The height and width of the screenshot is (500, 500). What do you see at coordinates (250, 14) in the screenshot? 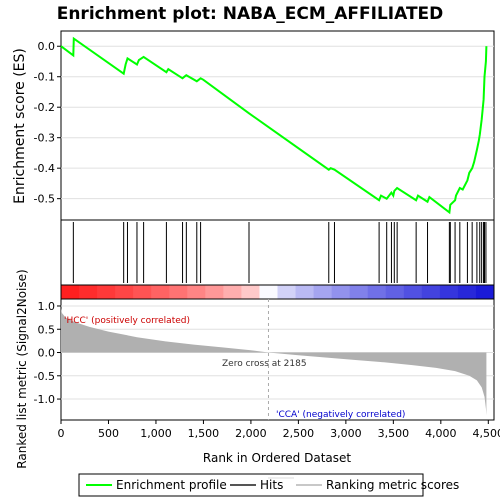
I see `chart-title: Enrichment plot: NABA_ECM_AFFILIATED` at bounding box center [250, 14].